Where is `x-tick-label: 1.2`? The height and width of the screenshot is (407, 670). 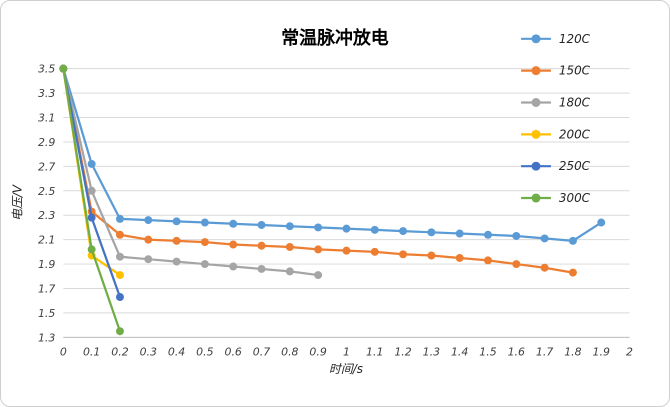 x-tick-label: 1.2 is located at coordinates (402, 351).